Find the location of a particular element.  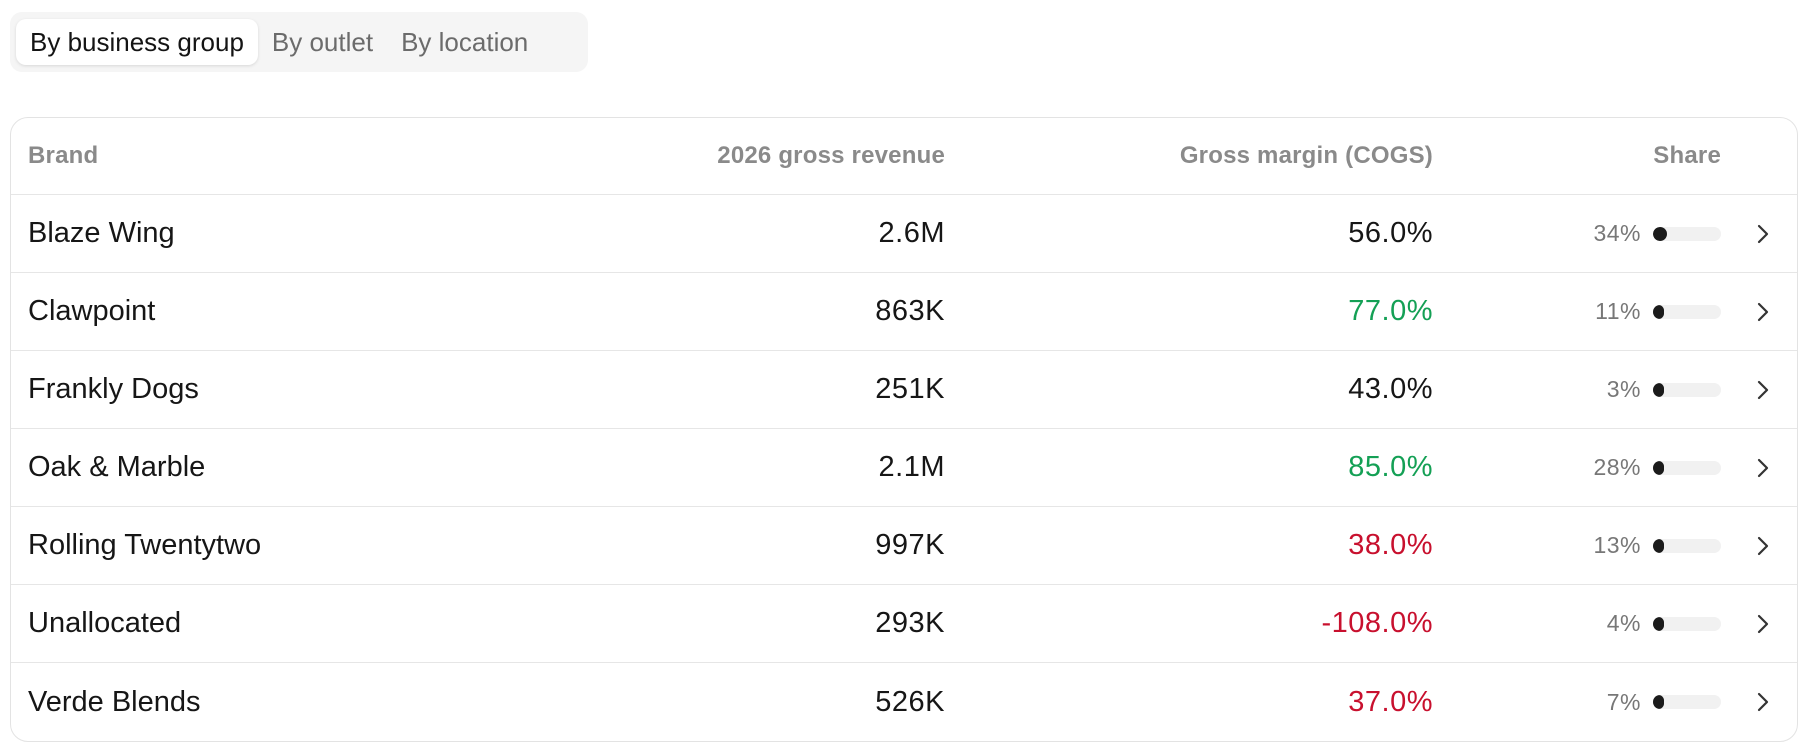

gross-margin: 43.0% is located at coordinates (1390, 389).